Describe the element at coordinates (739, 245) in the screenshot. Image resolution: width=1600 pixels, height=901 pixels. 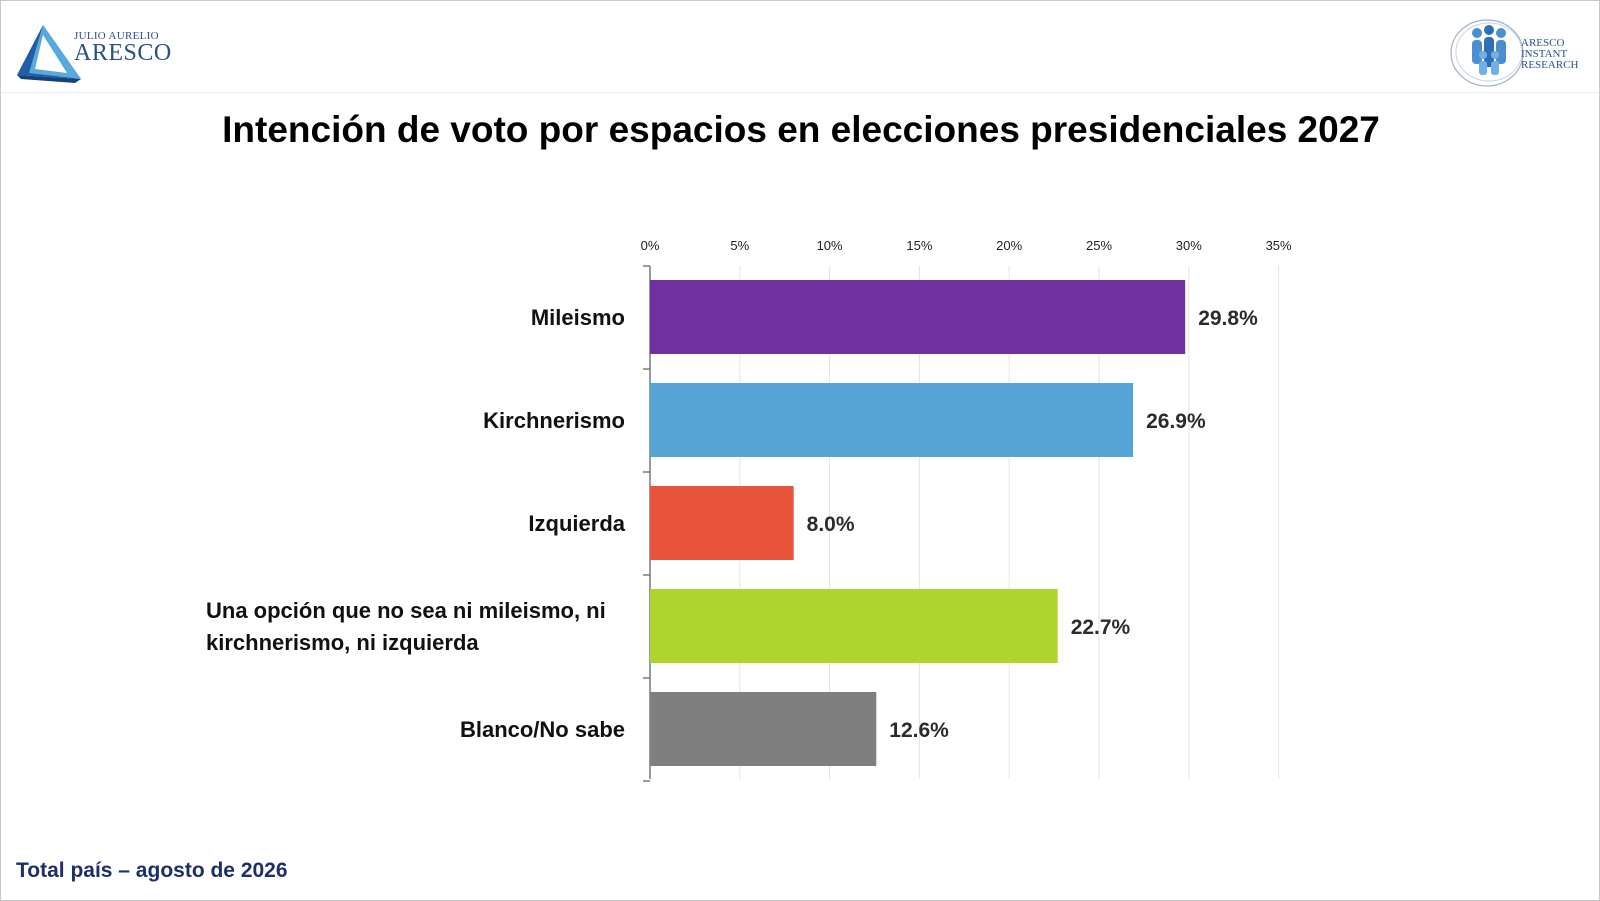
I see `x-tick-label: 5%` at that location.